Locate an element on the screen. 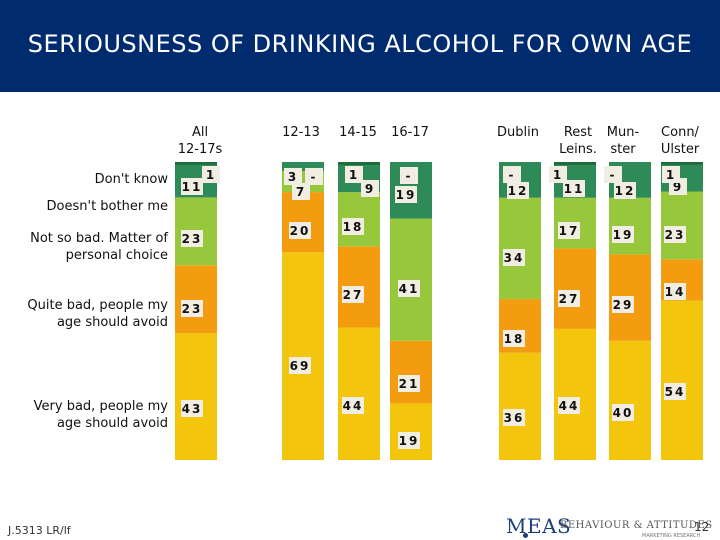 This screenshot has height=540, width=720. data-label-quite-bad-5: 27 is located at coordinates (569, 299).